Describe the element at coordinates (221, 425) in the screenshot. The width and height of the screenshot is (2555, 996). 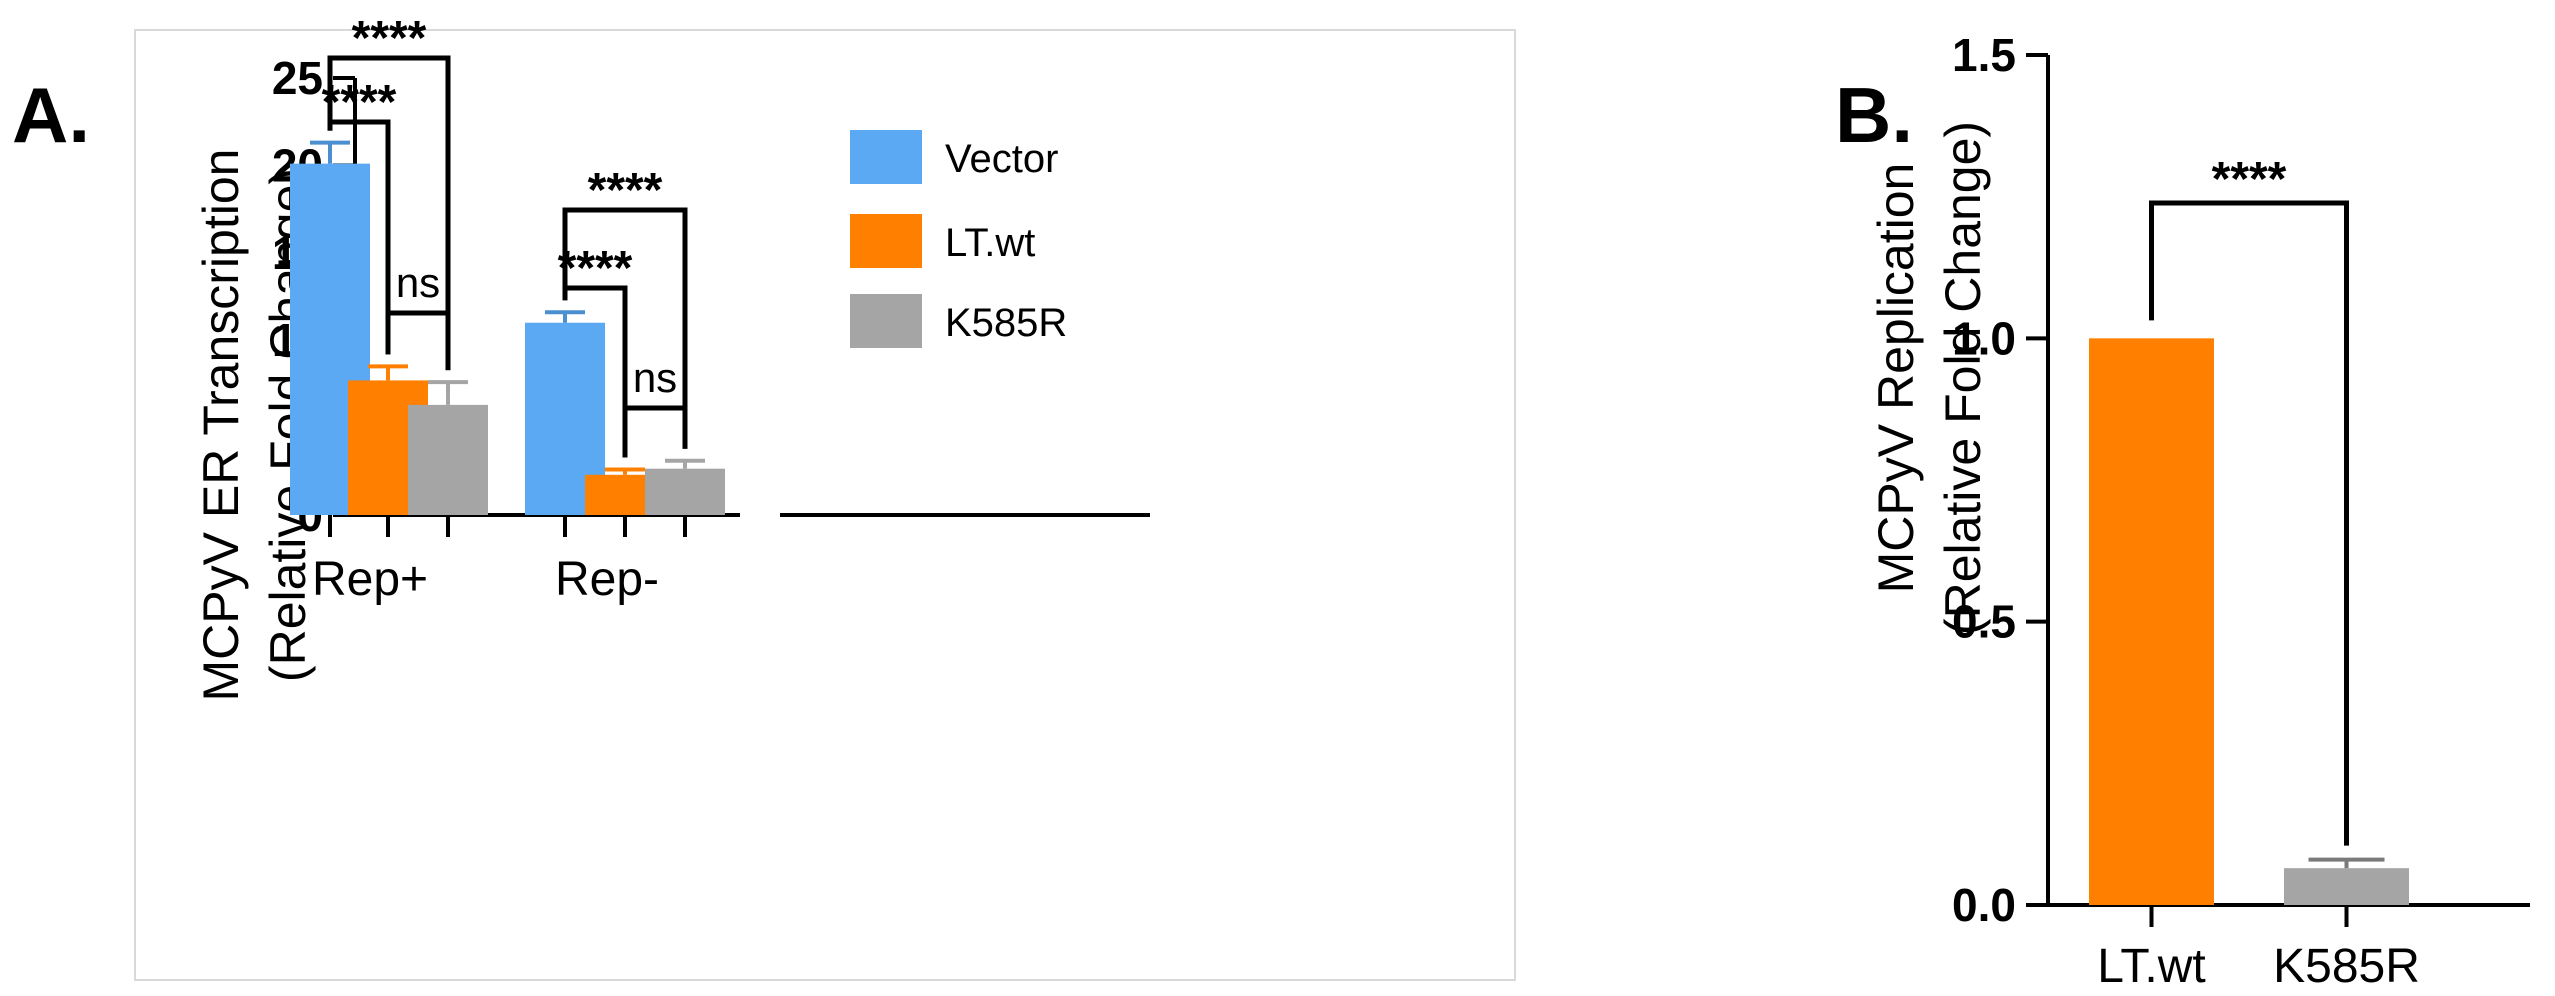
I see `panel-a-ylabel-line1: MCPyV ER Transcription` at that location.